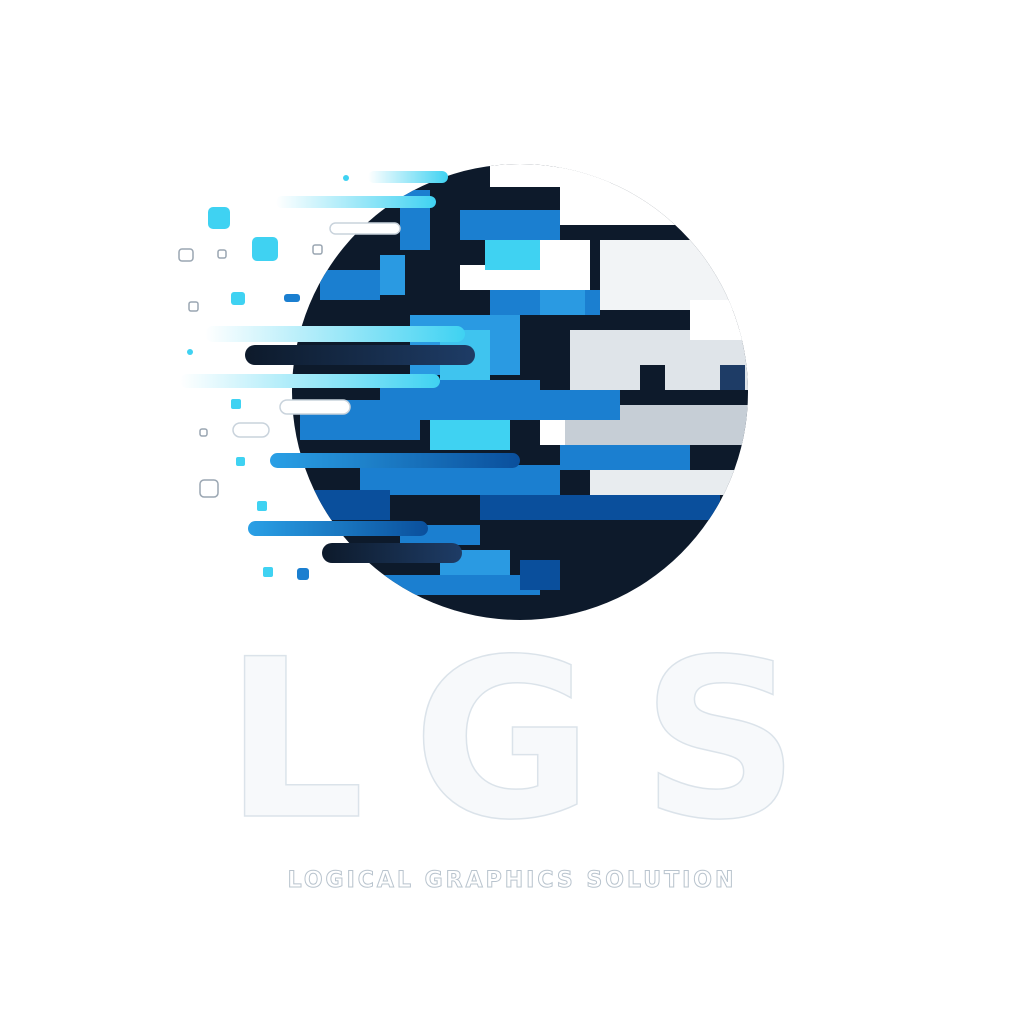 Image resolution: width=1024 pixels, height=1024 pixels. What do you see at coordinates (512, 881) in the screenshot?
I see `brand-tagline: LOGICAL GRAPHICS SOLUTION` at bounding box center [512, 881].